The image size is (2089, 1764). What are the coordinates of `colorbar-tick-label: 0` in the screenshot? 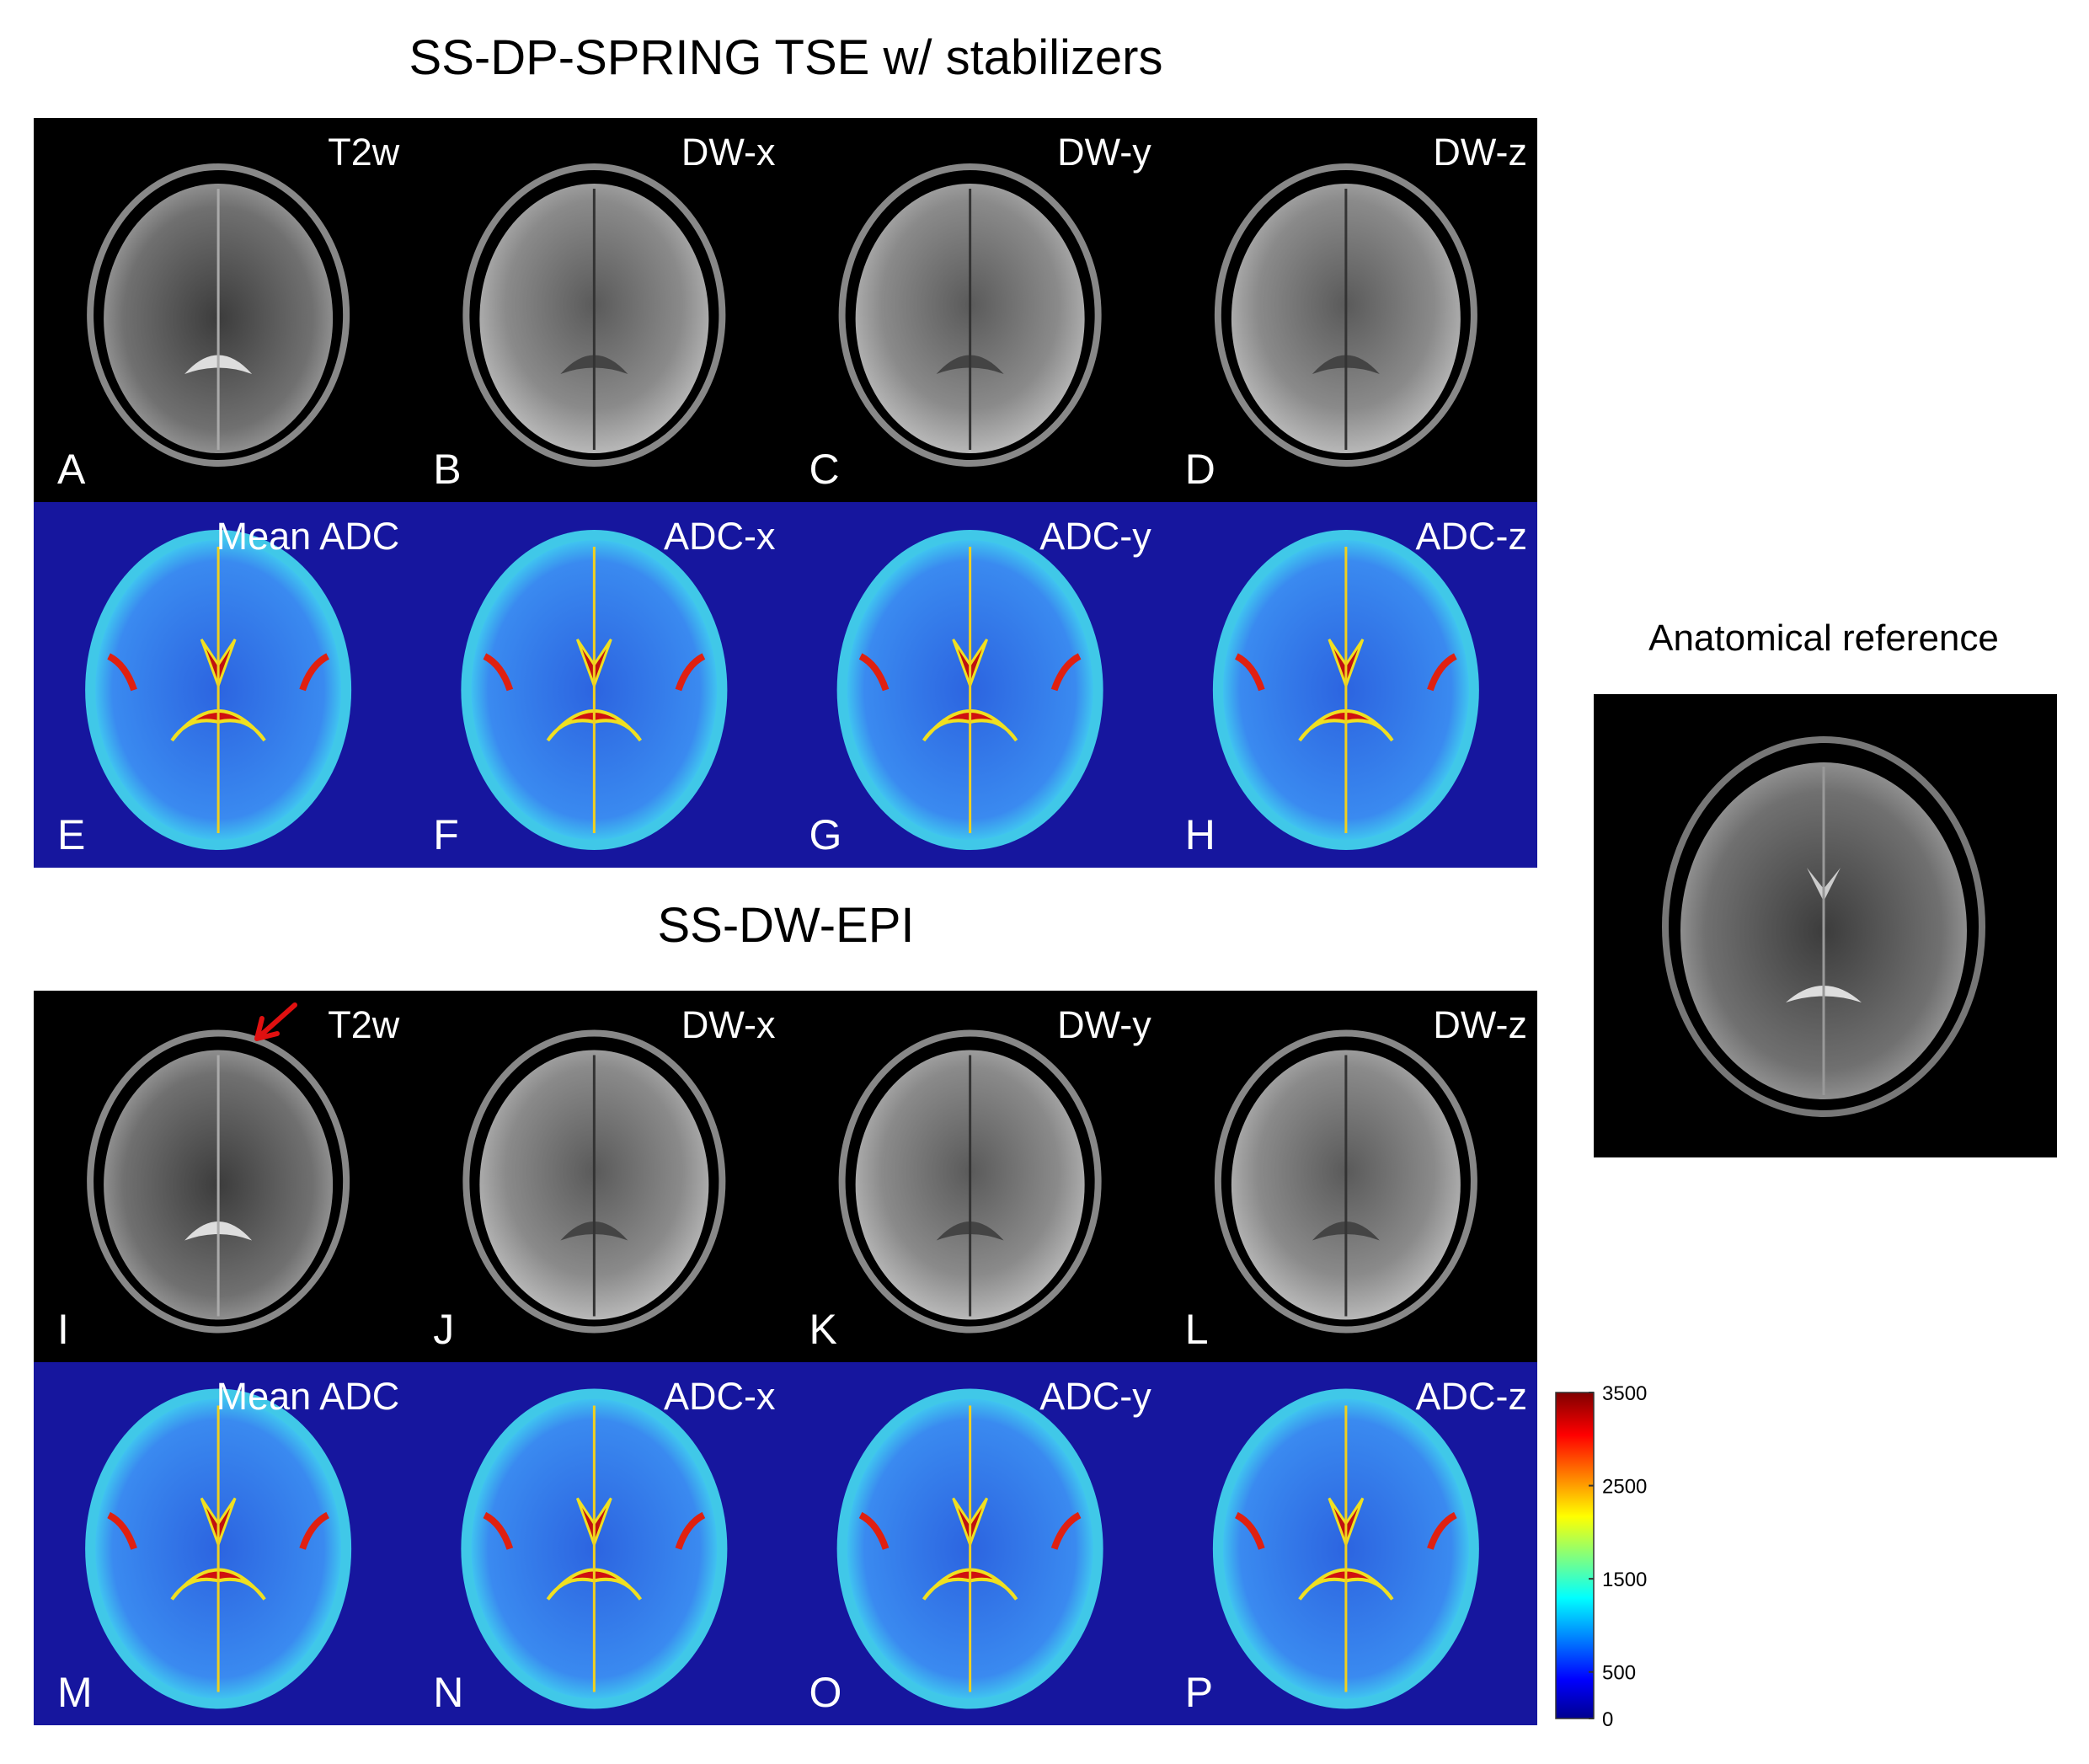 It's located at (1607, 1720).